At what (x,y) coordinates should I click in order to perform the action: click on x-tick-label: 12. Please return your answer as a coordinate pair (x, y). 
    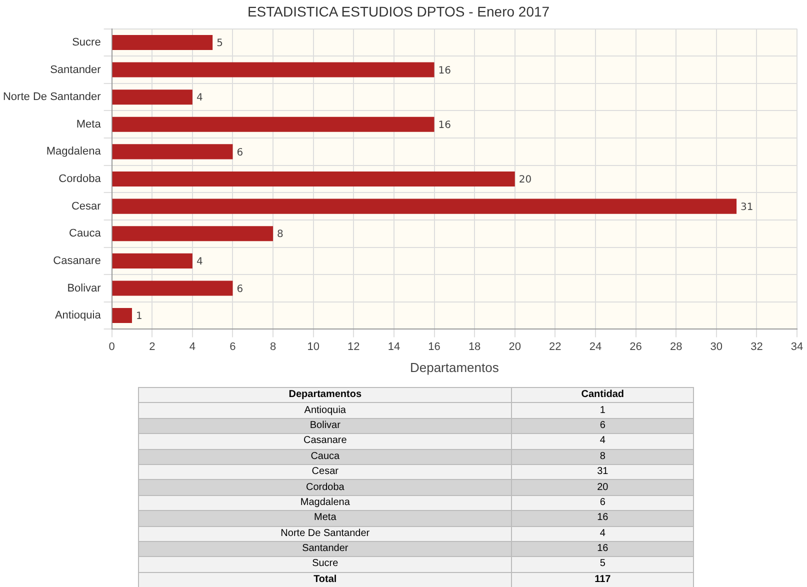
    Looking at the image, I should click on (354, 346).